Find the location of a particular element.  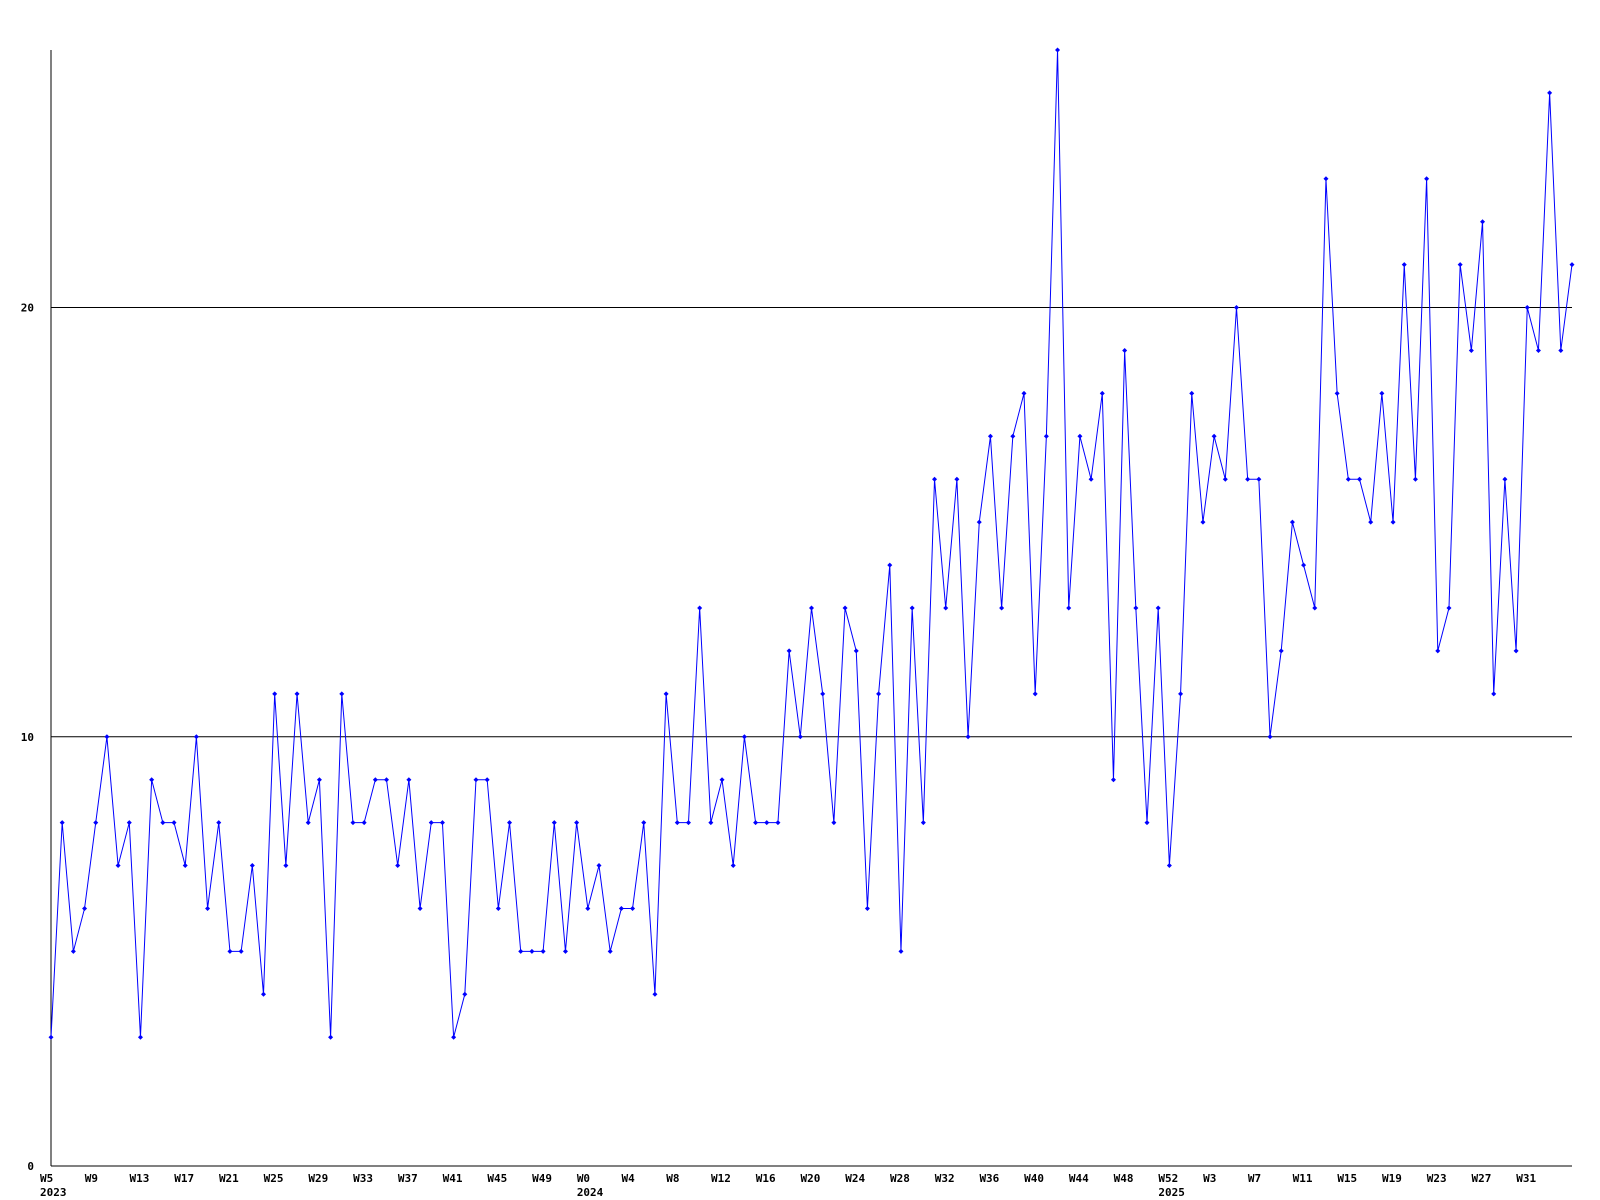

x-tick-label: W24 is located at coordinates (855, 1178).